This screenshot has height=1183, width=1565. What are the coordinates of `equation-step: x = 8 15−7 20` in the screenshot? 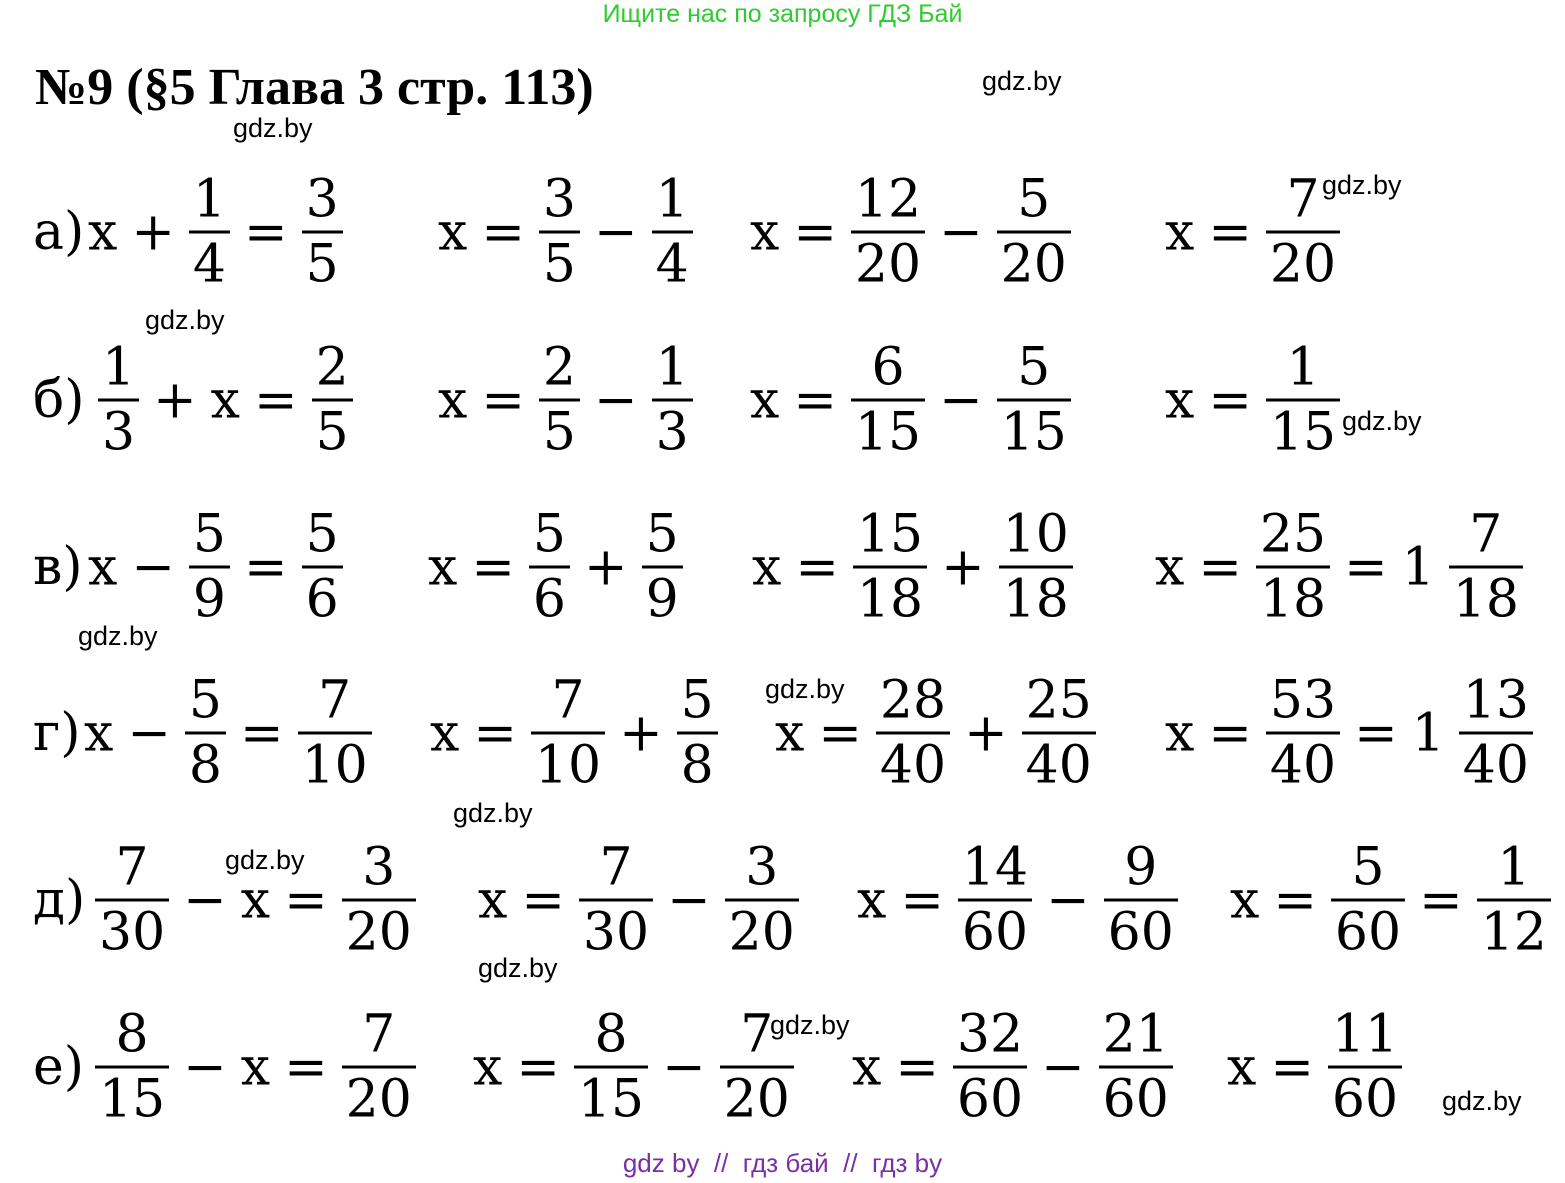 It's located at (633, 1067).